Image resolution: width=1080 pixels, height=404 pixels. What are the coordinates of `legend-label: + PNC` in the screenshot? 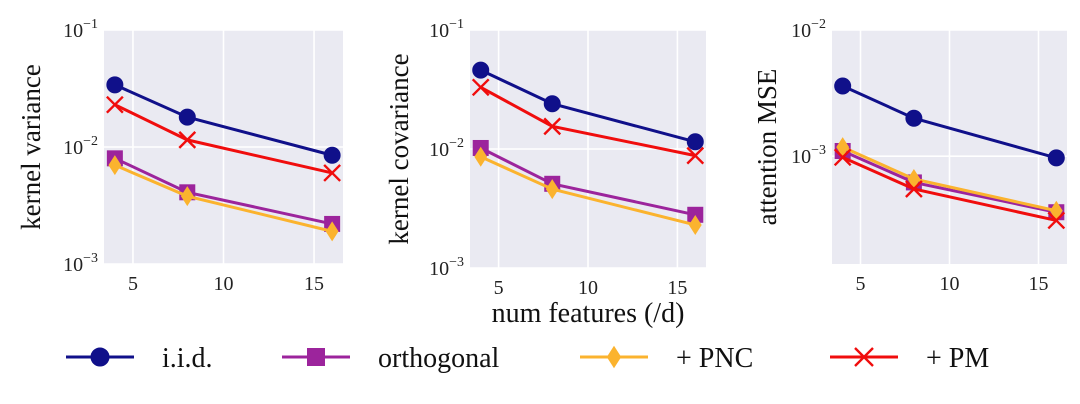 It's located at (714, 358).